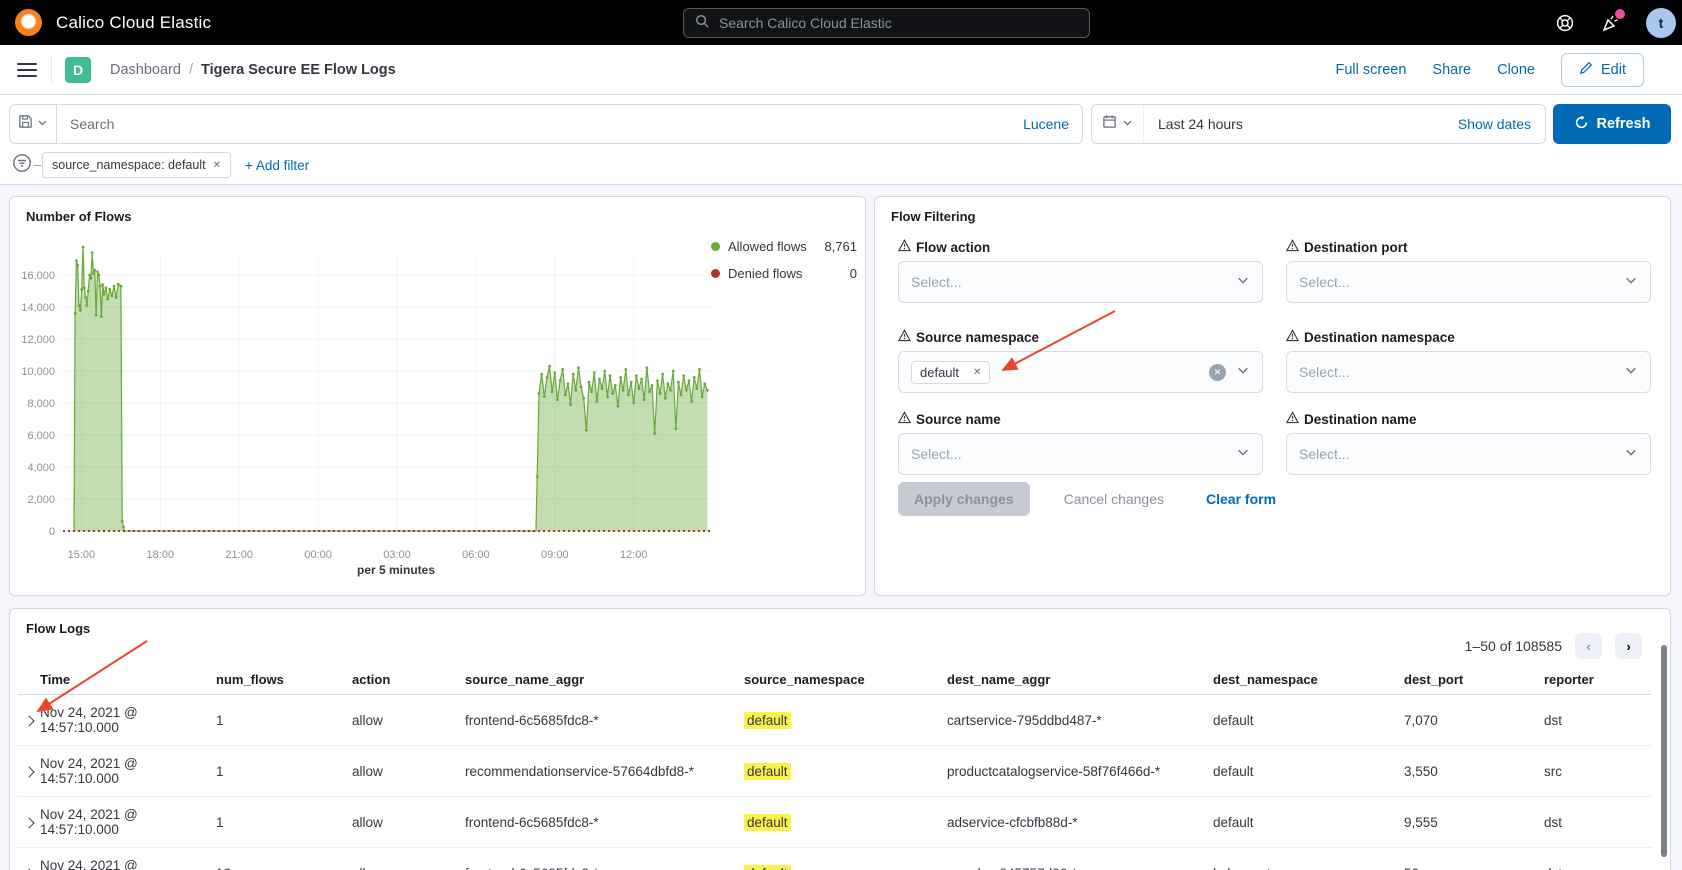 The height and width of the screenshot is (870, 1682). I want to click on svg-text: 03:00, so click(397, 555).